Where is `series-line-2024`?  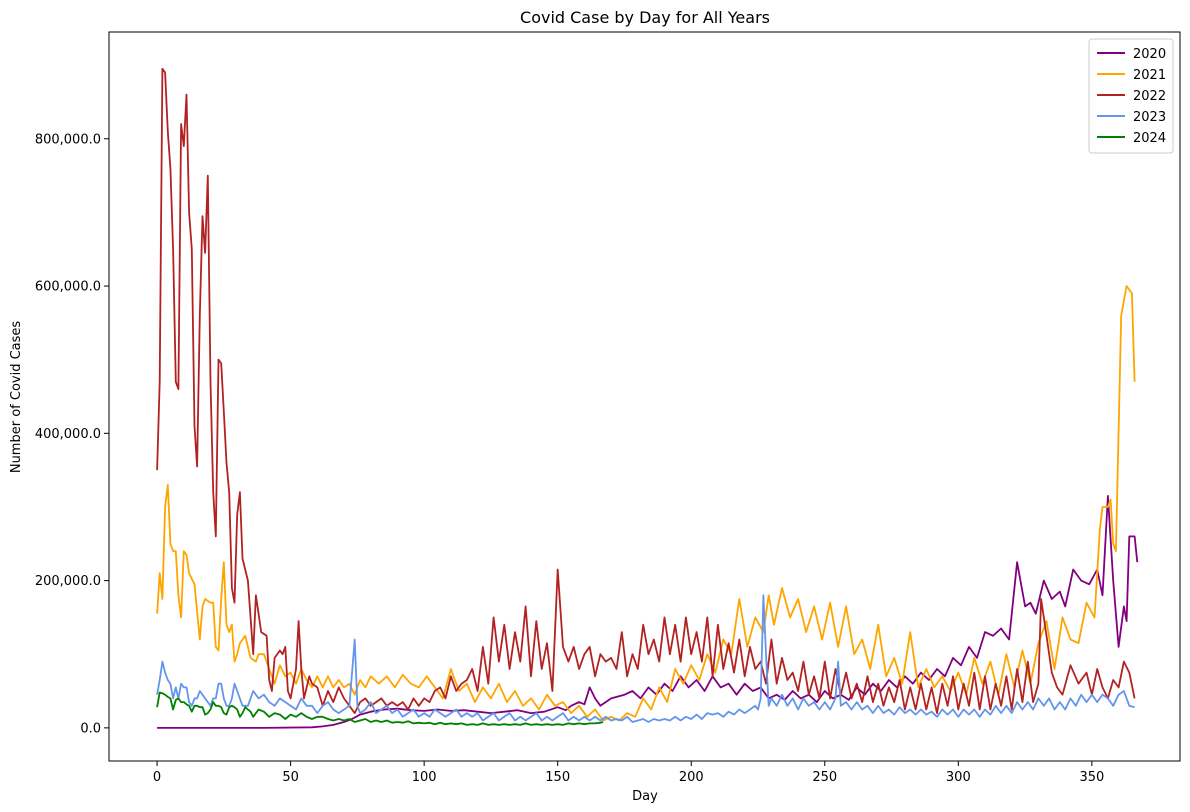
series-line-2024 is located at coordinates (380, 708).